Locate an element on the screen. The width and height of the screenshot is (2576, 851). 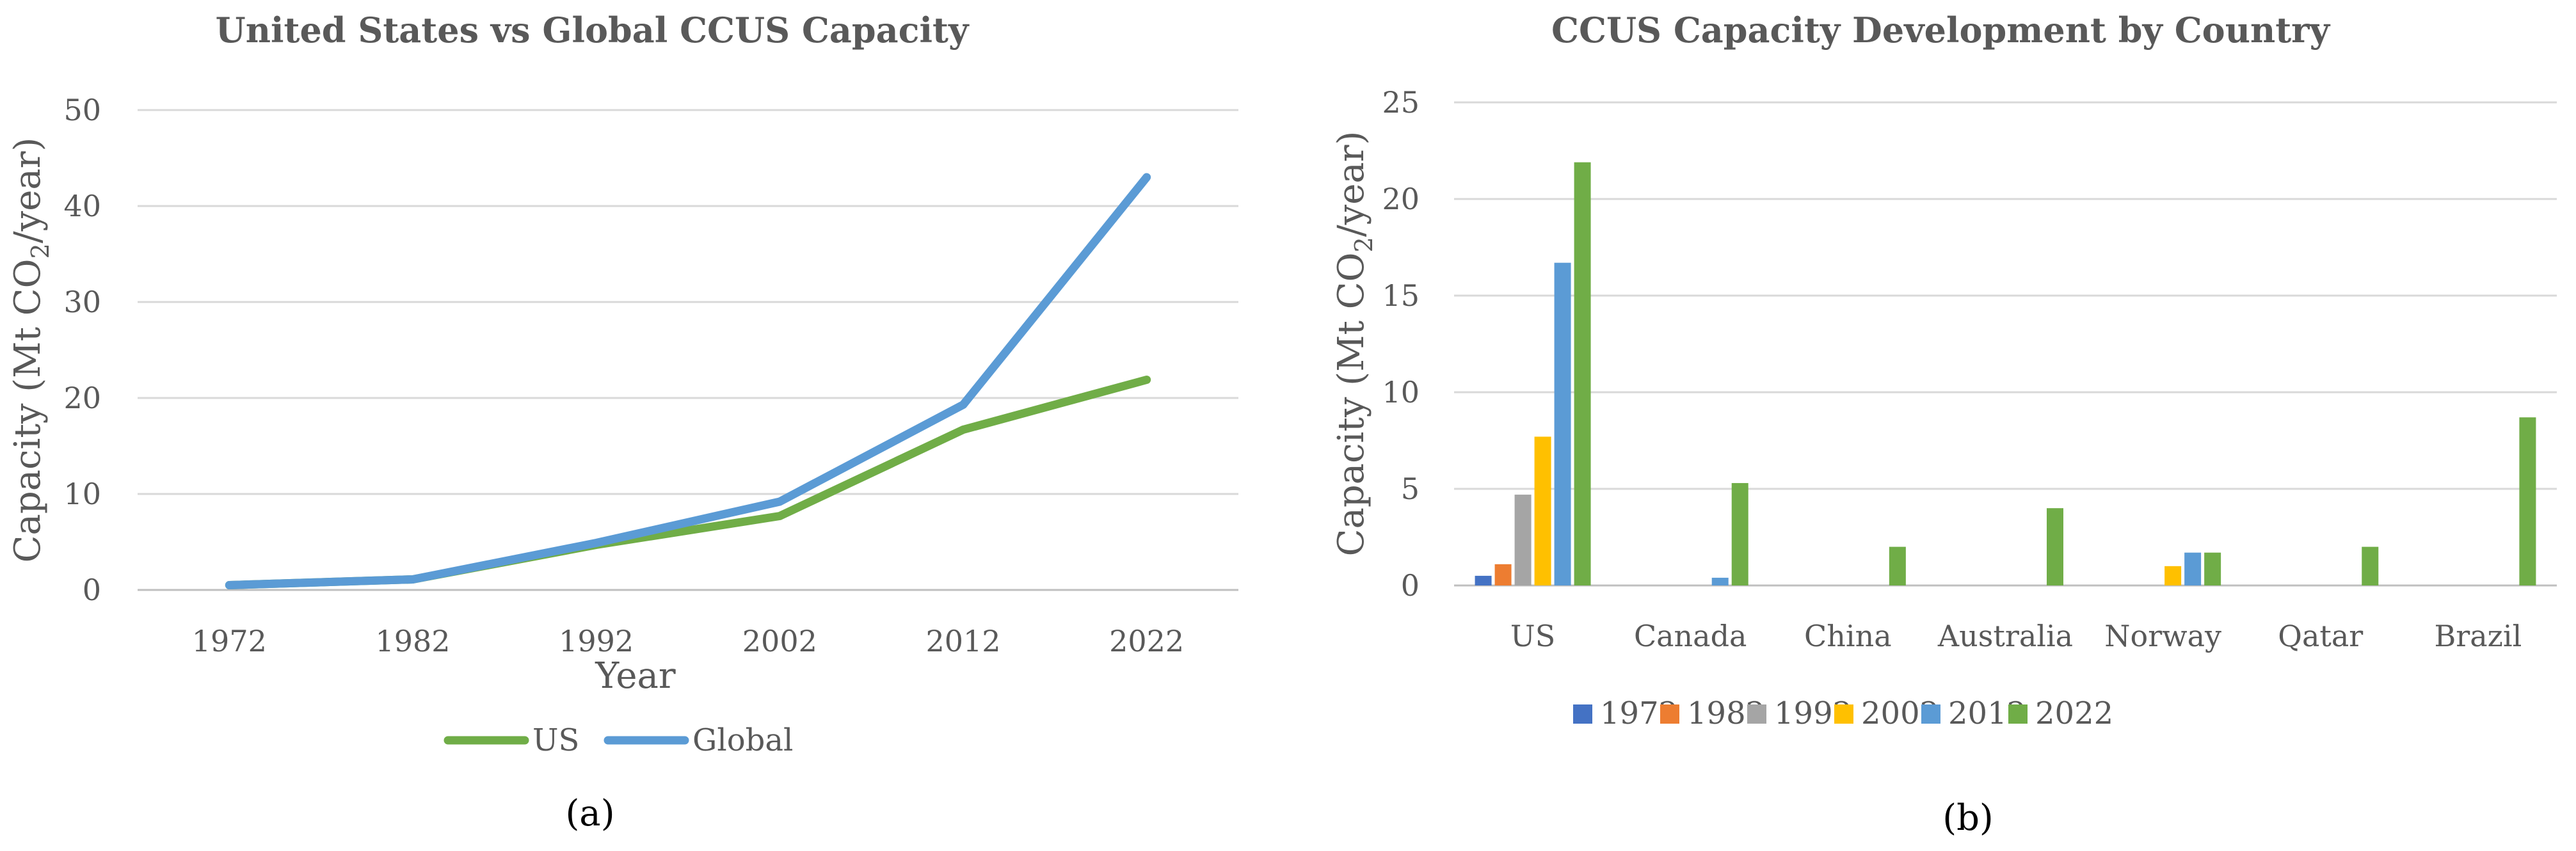
bar-us-2022 is located at coordinates (1582, 373).